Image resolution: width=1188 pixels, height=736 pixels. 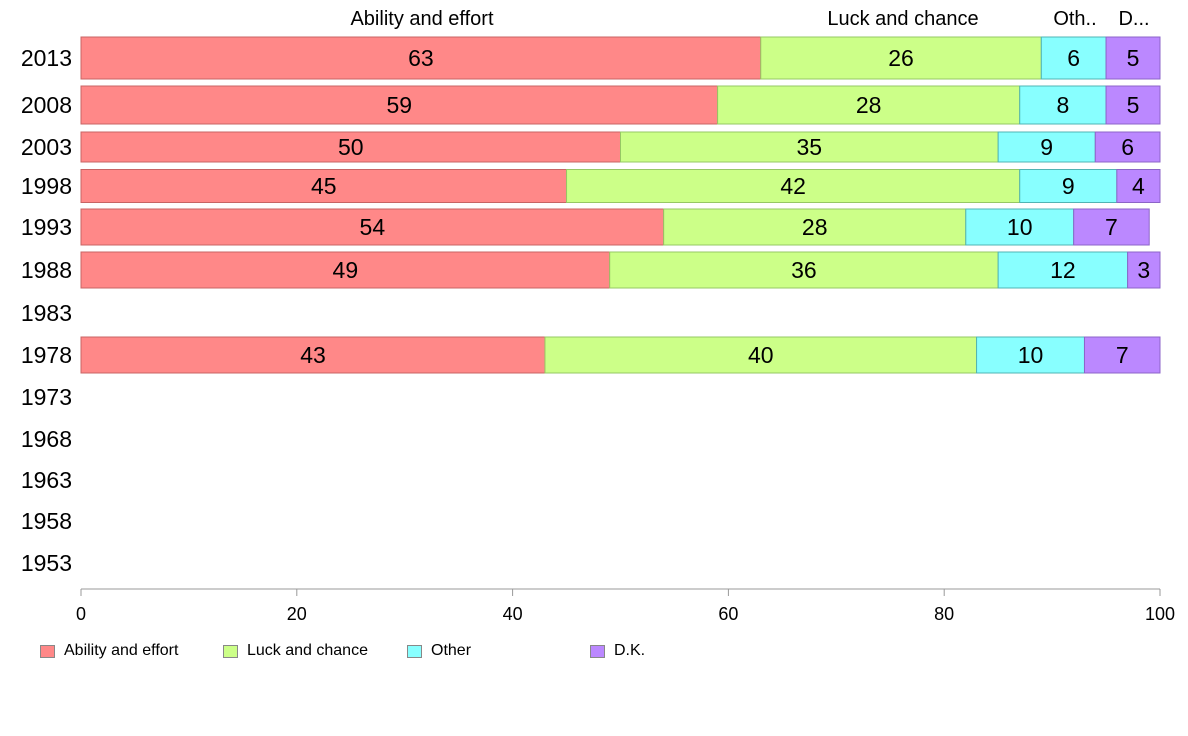 What do you see at coordinates (1074, 19) in the screenshot?
I see `series-header-label: Oth..` at bounding box center [1074, 19].